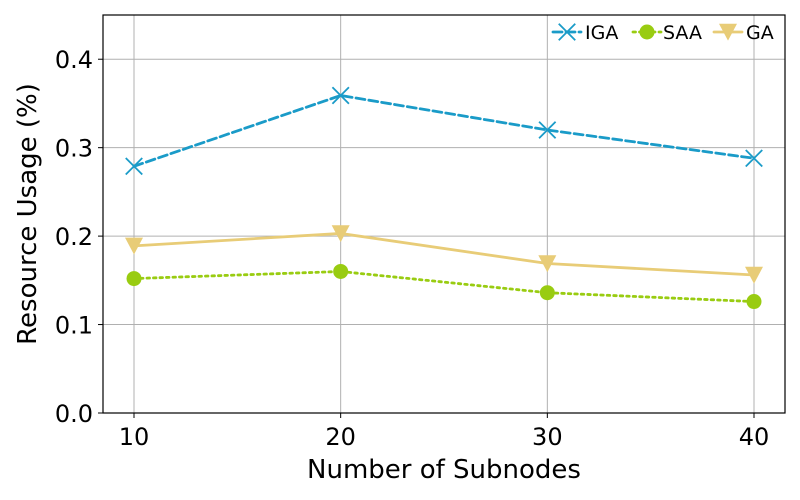 Image resolution: width=800 pixels, height=500 pixels. I want to click on legend: IGA SAA GA, so click(662, 33).